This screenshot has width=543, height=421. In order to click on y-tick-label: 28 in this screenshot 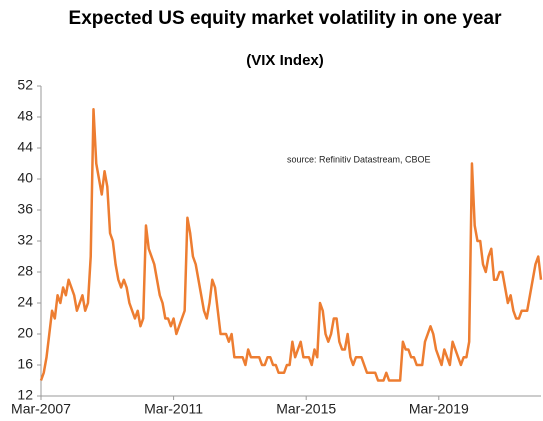, I will do `click(25, 271)`.